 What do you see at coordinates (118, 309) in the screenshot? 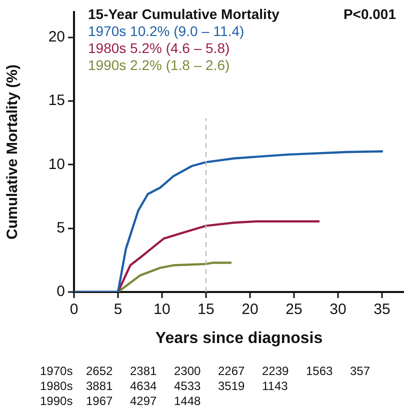
I see `x-tick-label: 5` at bounding box center [118, 309].